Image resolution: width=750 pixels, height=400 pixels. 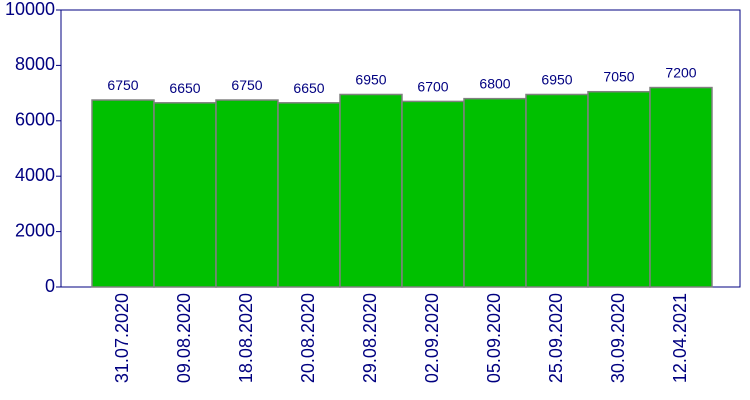 I want to click on y-tick-label: 4000, so click(x=35, y=175).